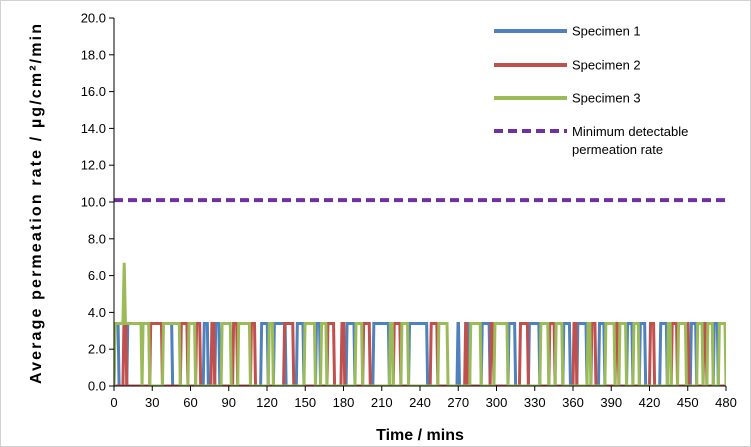 This screenshot has width=751, height=447. Describe the element at coordinates (606, 65) in the screenshot. I see `legend-label-specimen-2: Specimen 2` at that location.